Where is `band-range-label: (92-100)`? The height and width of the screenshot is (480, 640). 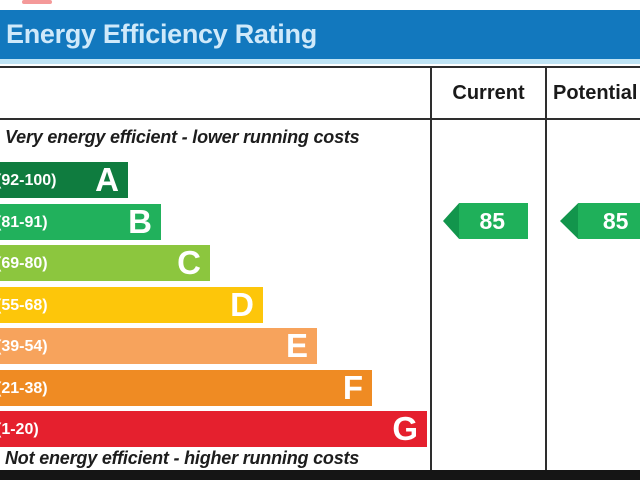 band-range-label: (92-100) is located at coordinates (28, 180).